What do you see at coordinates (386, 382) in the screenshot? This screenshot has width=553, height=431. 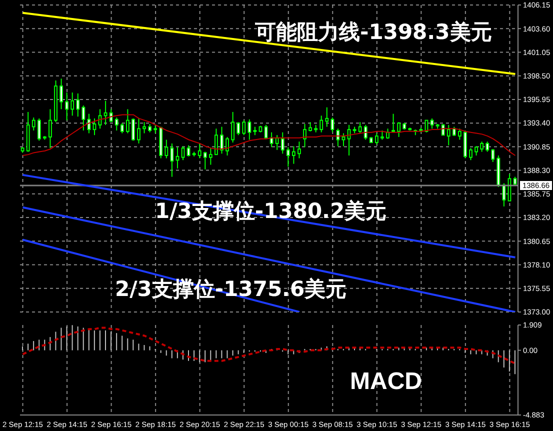 I see `text: MACD` at bounding box center [386, 382].